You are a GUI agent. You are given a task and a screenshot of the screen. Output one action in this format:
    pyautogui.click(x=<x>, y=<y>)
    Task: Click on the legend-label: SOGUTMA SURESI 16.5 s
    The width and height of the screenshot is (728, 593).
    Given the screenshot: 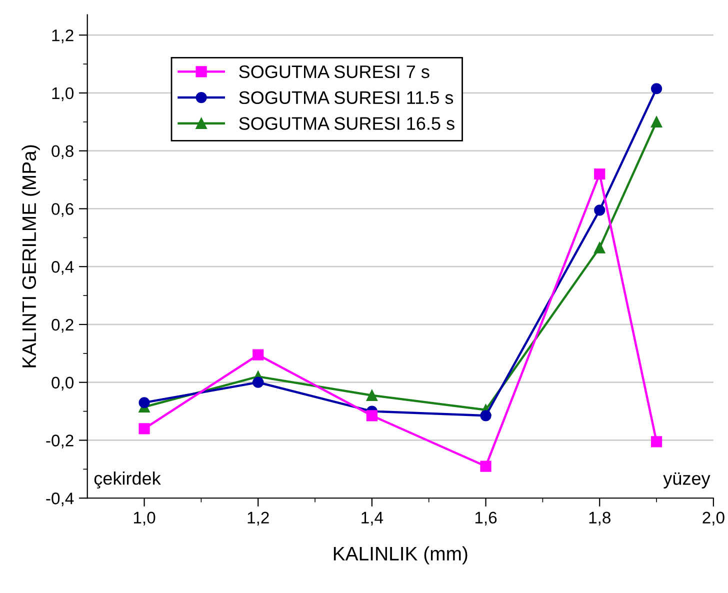 What is the action you would take?
    pyautogui.click(x=346, y=123)
    